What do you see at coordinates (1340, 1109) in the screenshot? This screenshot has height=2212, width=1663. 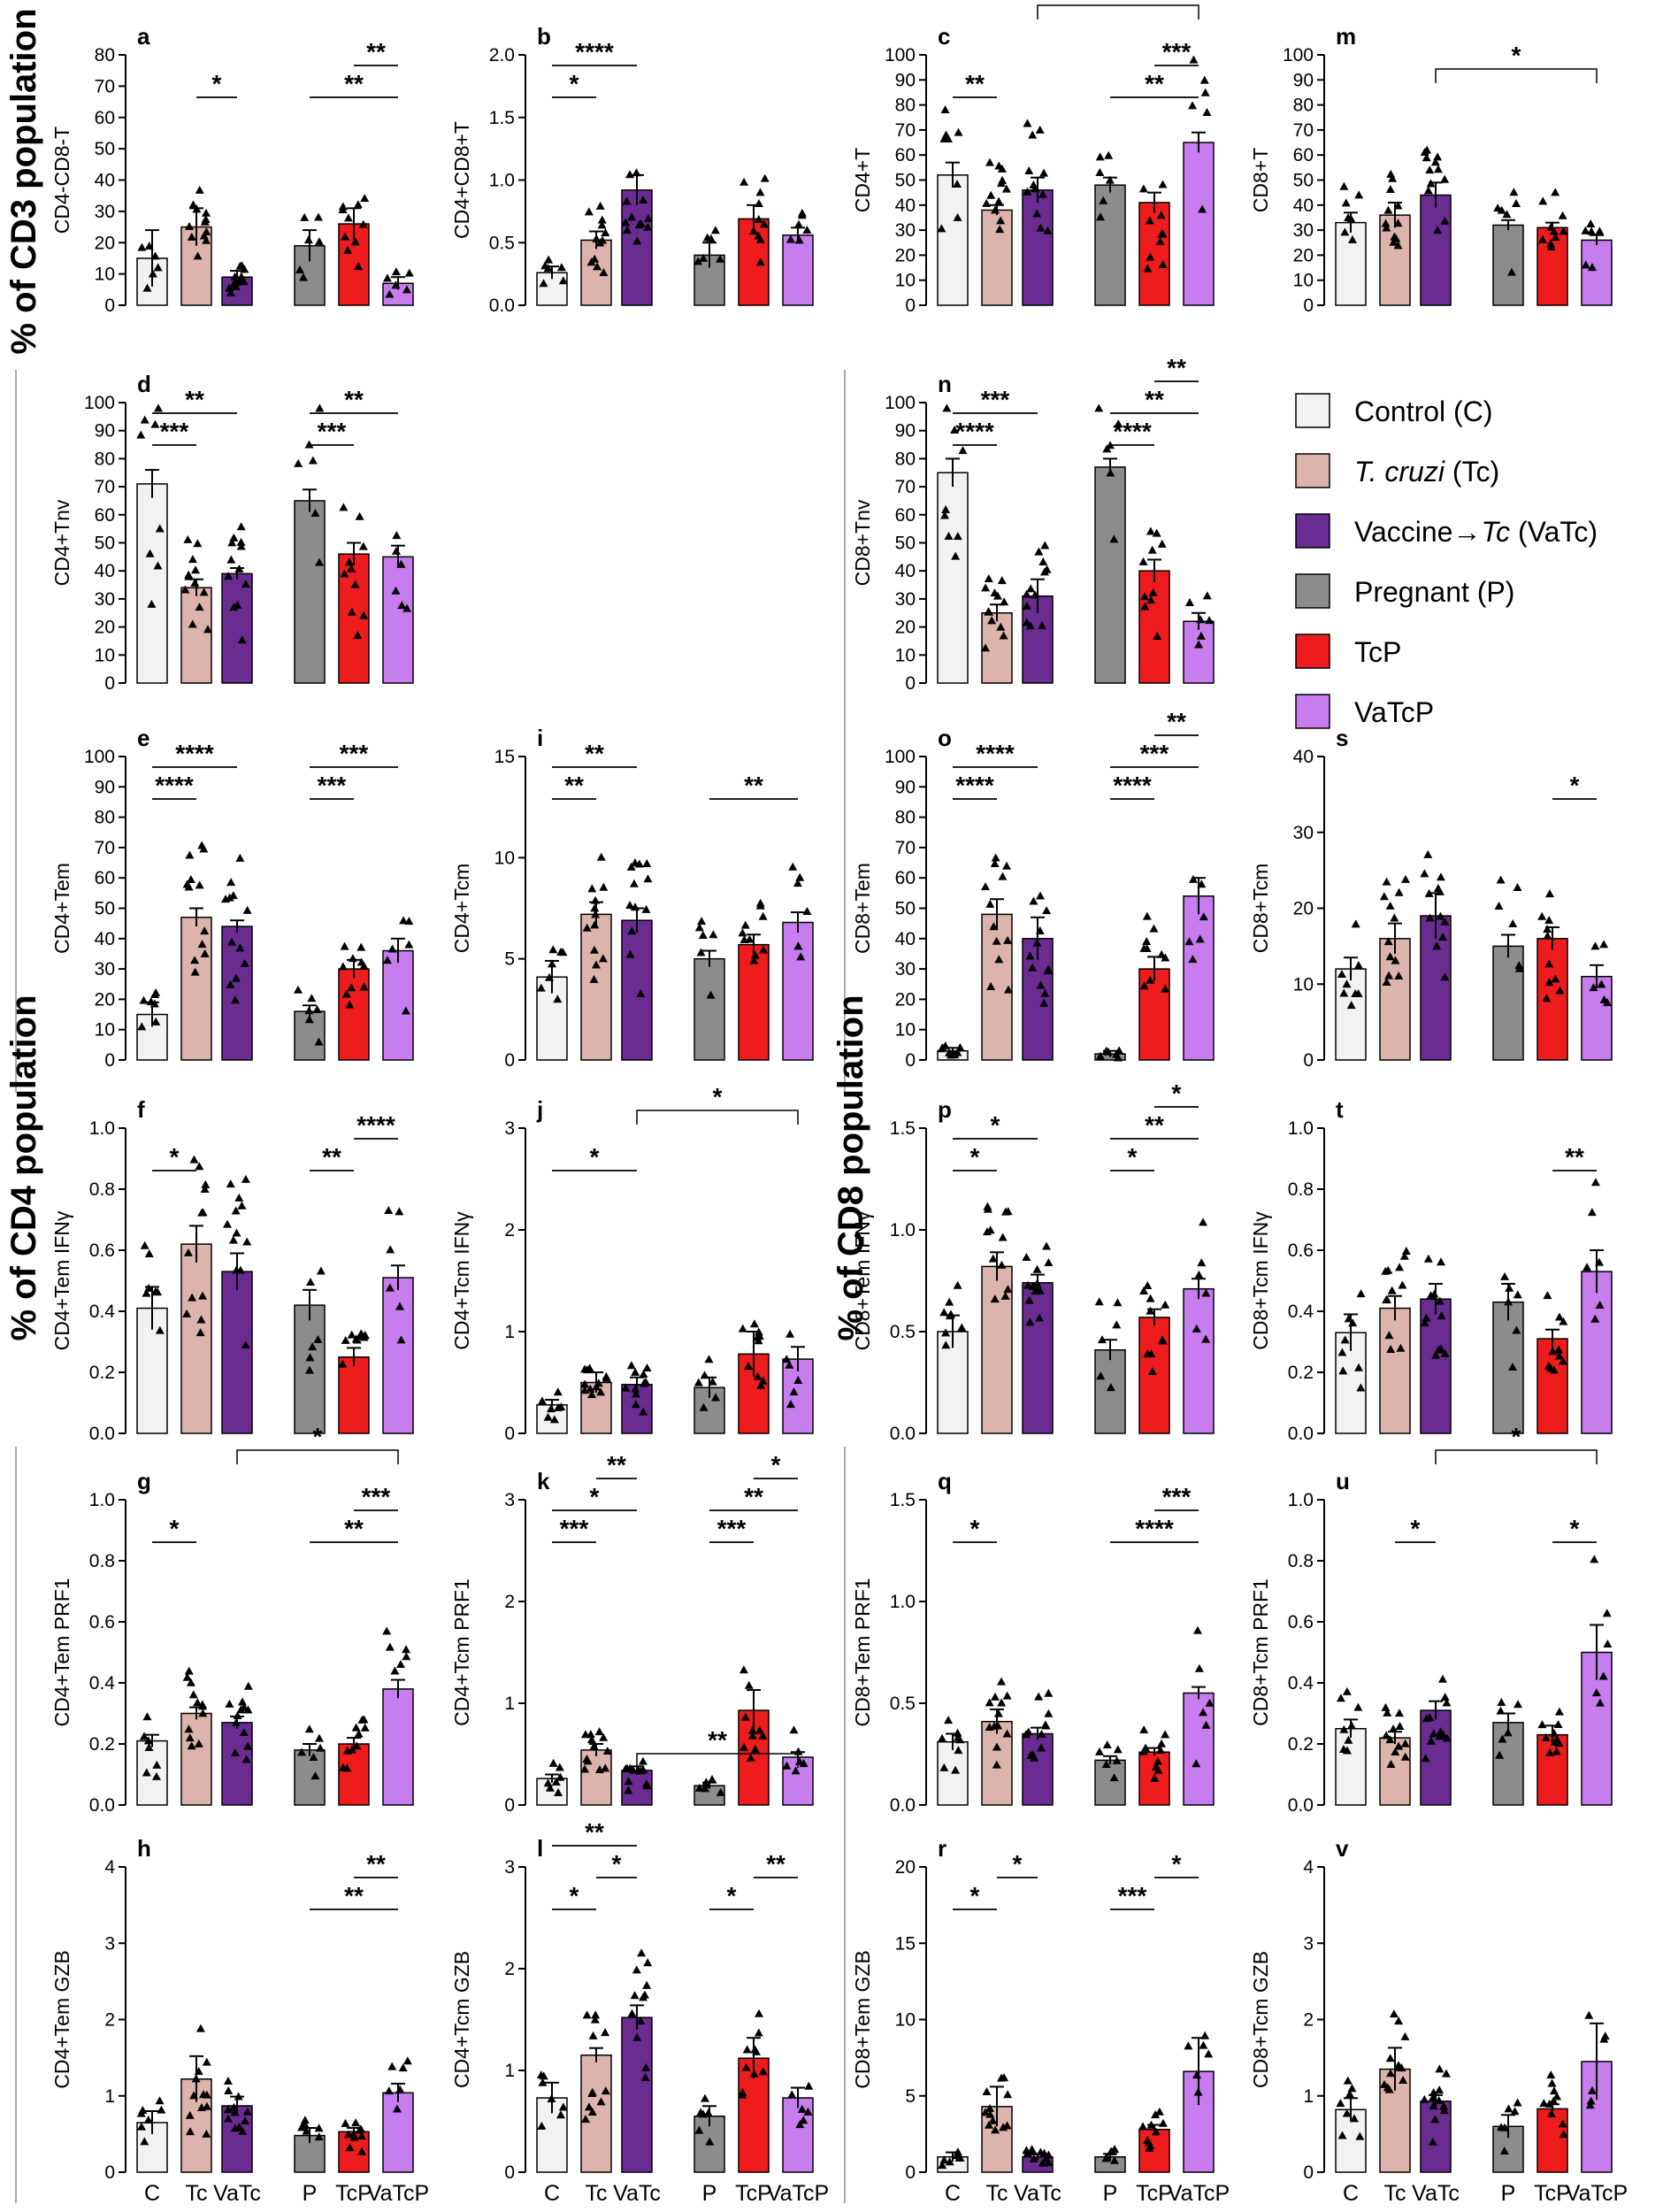 I see `panel-letter: t` at bounding box center [1340, 1109].